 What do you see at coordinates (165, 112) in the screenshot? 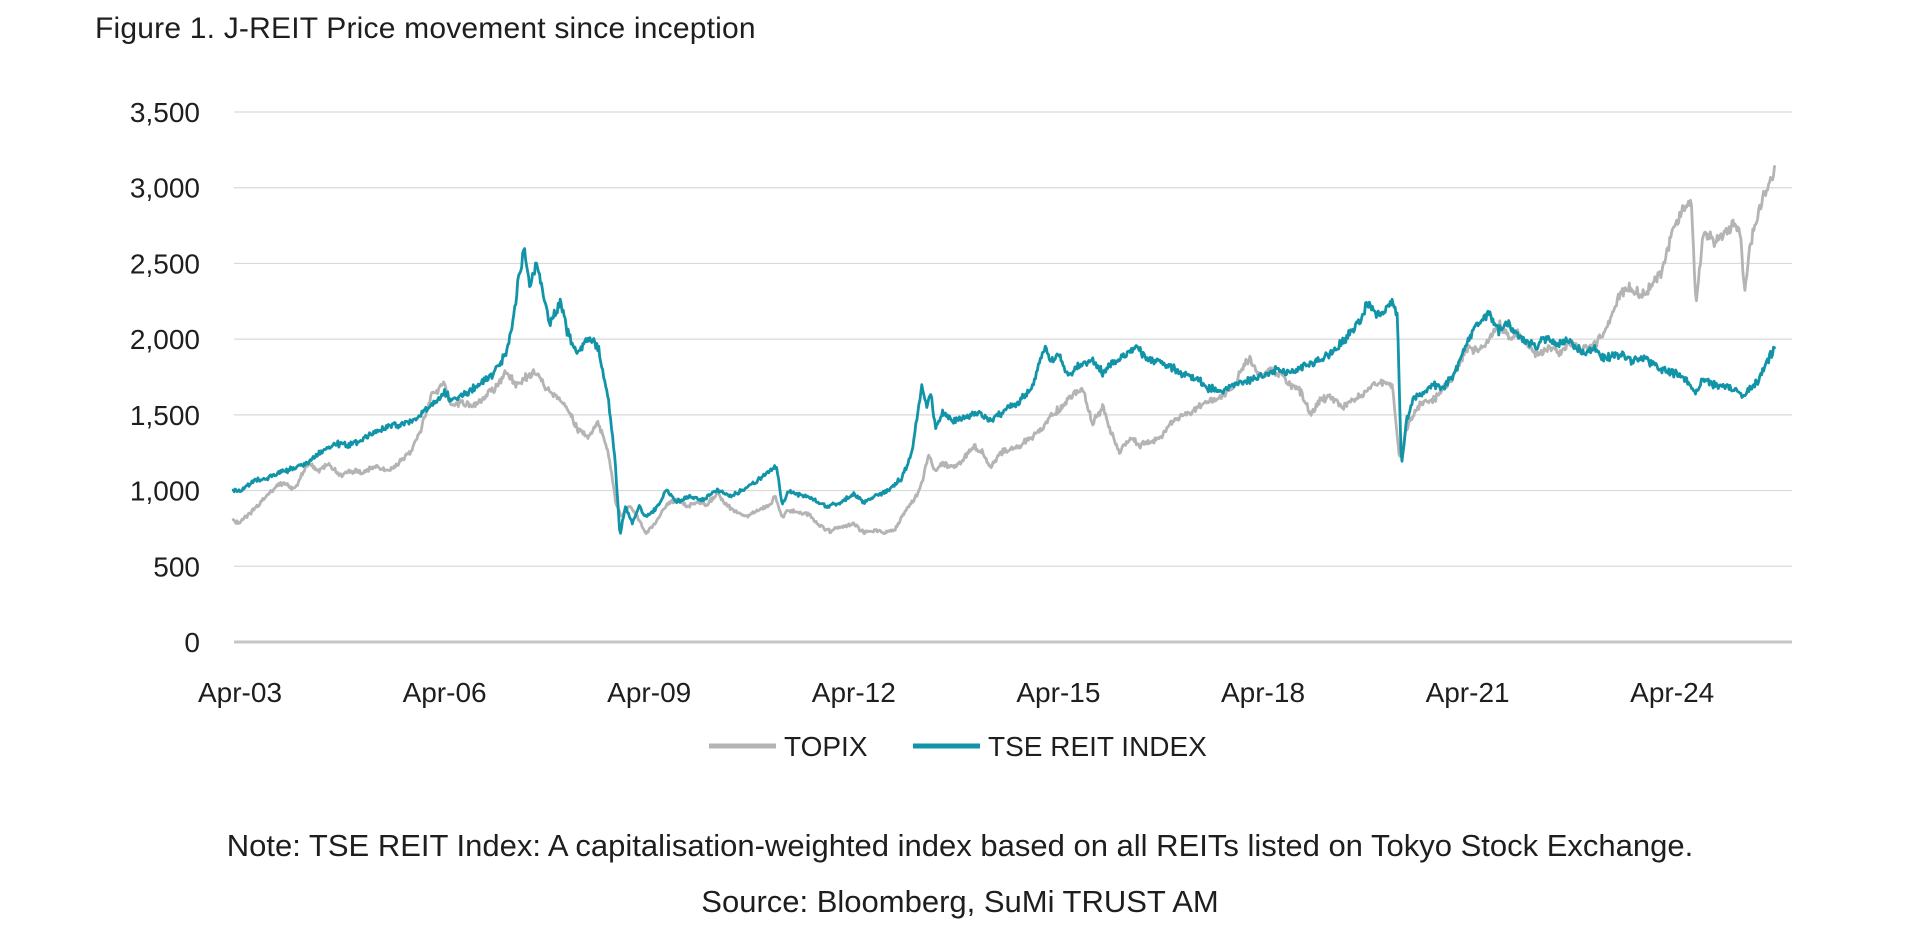
I see `y-tick-label: 3,500` at bounding box center [165, 112].